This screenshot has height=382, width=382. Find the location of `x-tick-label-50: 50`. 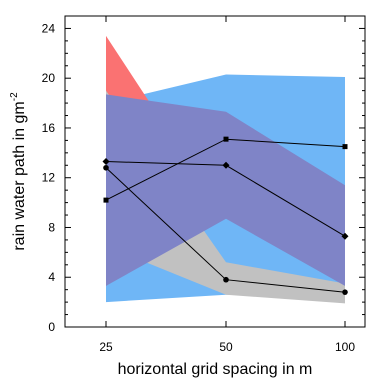

x-tick-label-50: 50 is located at coordinates (226, 347).